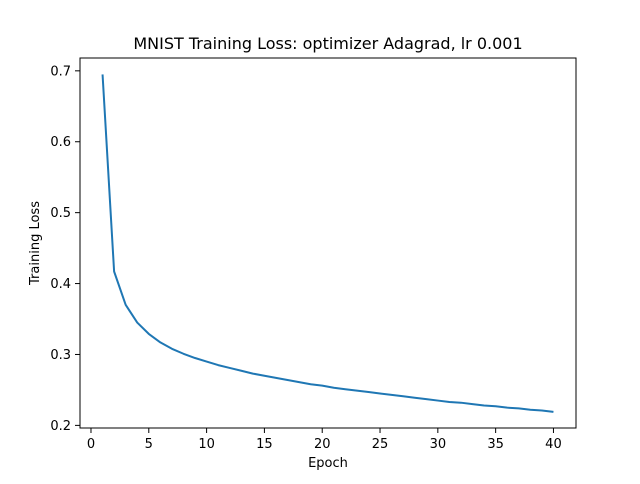 The width and height of the screenshot is (640, 484). Describe the element at coordinates (149, 444) in the screenshot. I see `x-tick-label: 5` at that location.